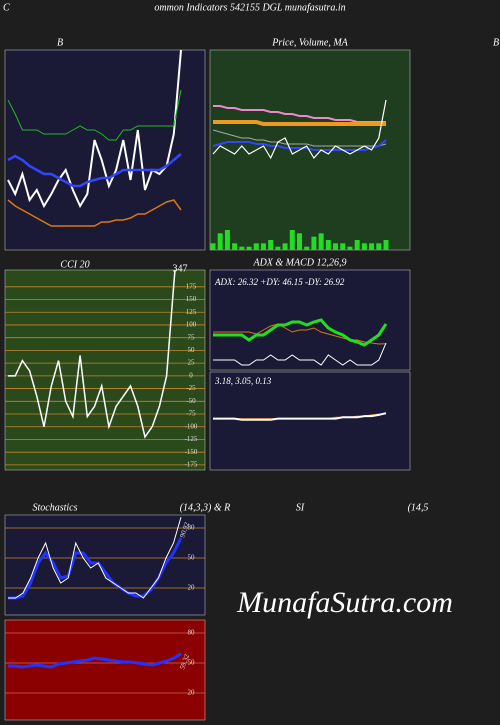  Describe the element at coordinates (191, 325) in the screenshot. I see `y-tick-label: 100` at that location.